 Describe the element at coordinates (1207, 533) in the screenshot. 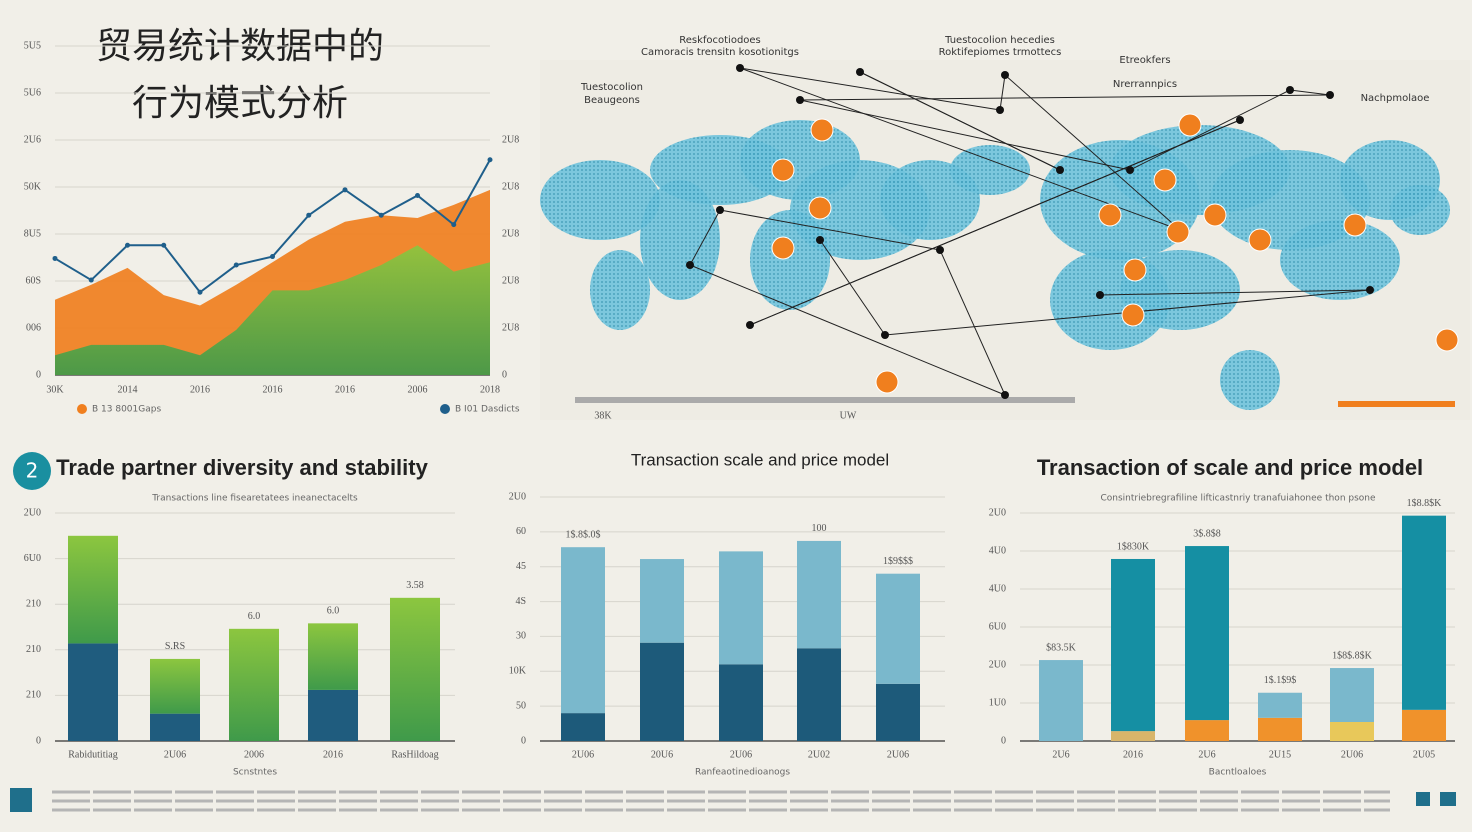

I see `bar-label: 3$.8$8` at that location.